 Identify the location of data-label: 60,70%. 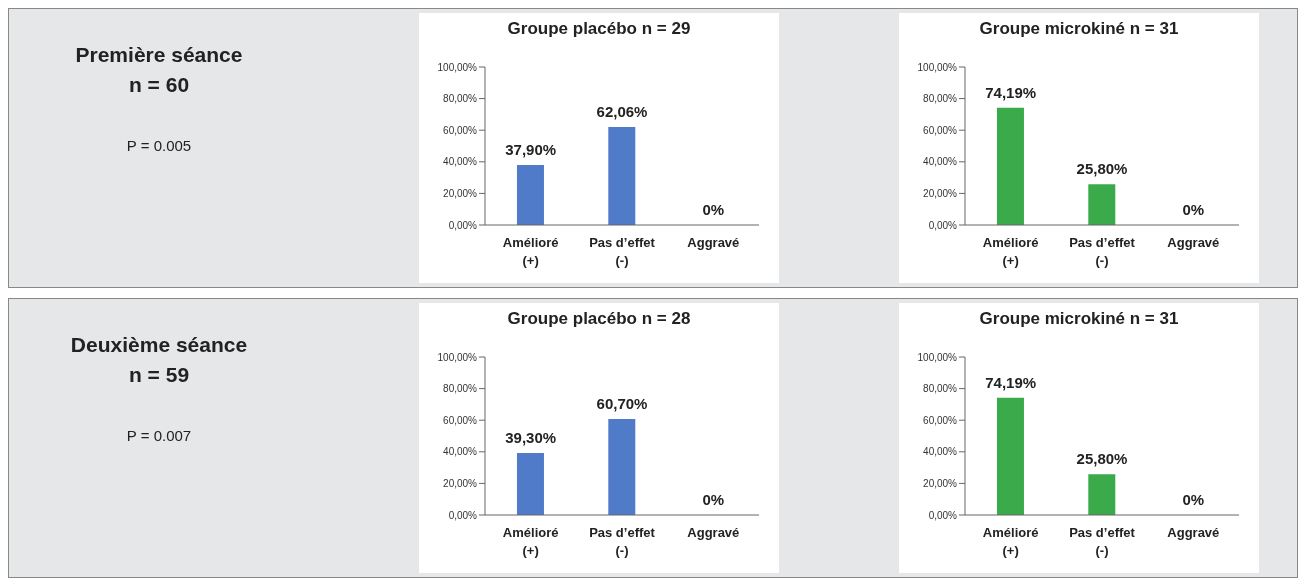
(622, 404).